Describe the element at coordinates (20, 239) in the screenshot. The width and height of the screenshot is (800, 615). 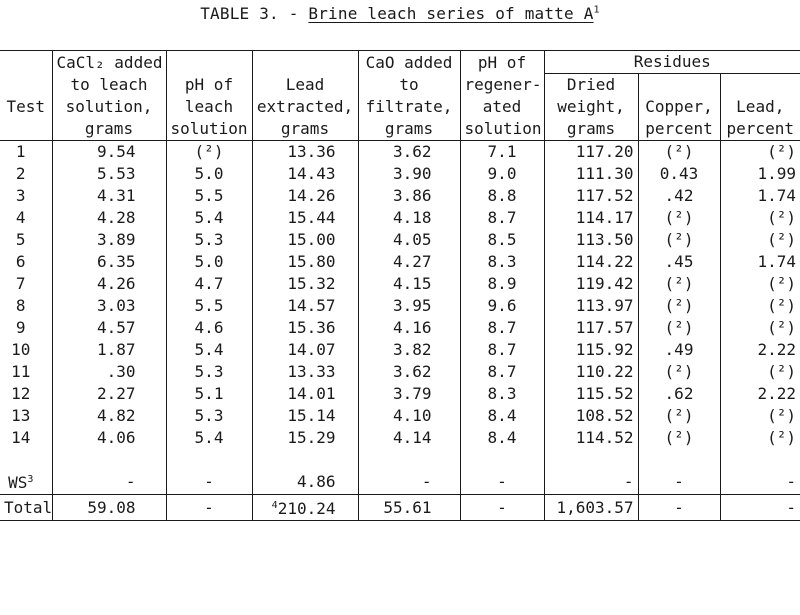
I see `cell-test-value: 5` at that location.